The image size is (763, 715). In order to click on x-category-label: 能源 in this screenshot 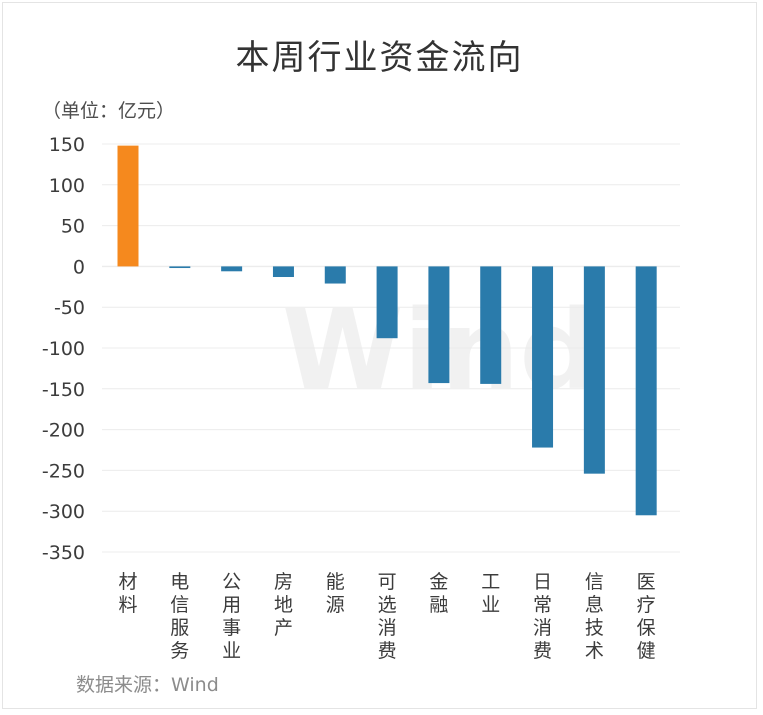, I will do `click(335, 593)`.